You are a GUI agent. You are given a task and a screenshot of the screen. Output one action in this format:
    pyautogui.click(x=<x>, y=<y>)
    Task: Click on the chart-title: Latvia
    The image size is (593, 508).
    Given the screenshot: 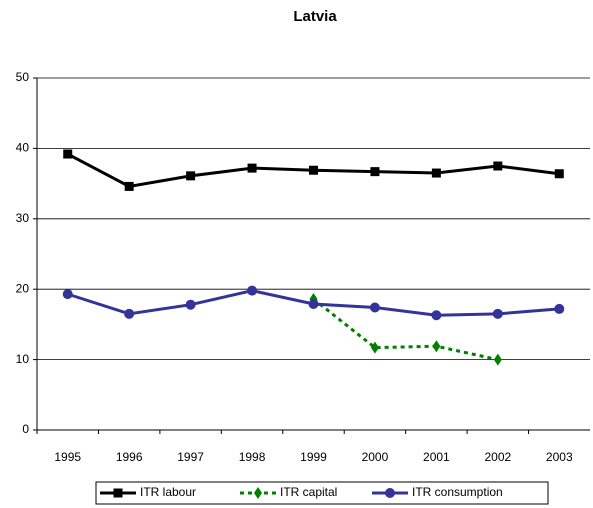 What is the action you would take?
    pyautogui.click(x=315, y=16)
    